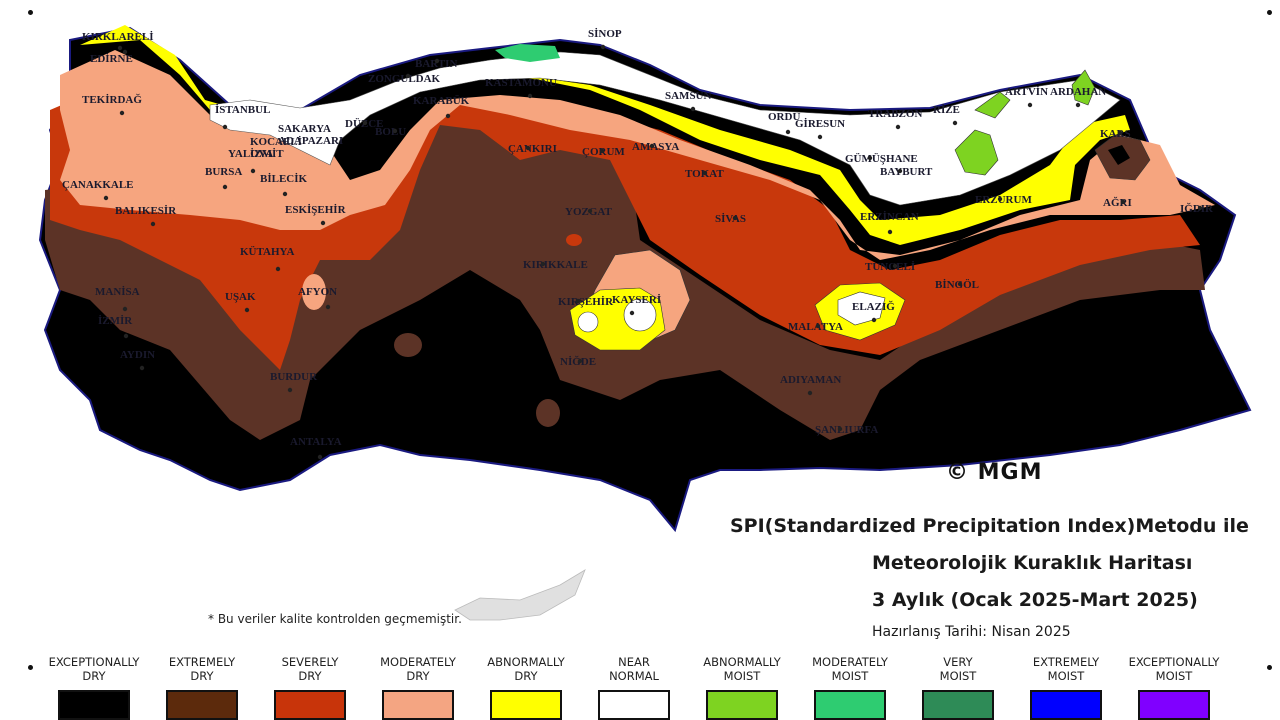  Describe the element at coordinates (94, 687) in the screenshot. I see `legend-item: EXCEPTIONALLY DRY` at that location.